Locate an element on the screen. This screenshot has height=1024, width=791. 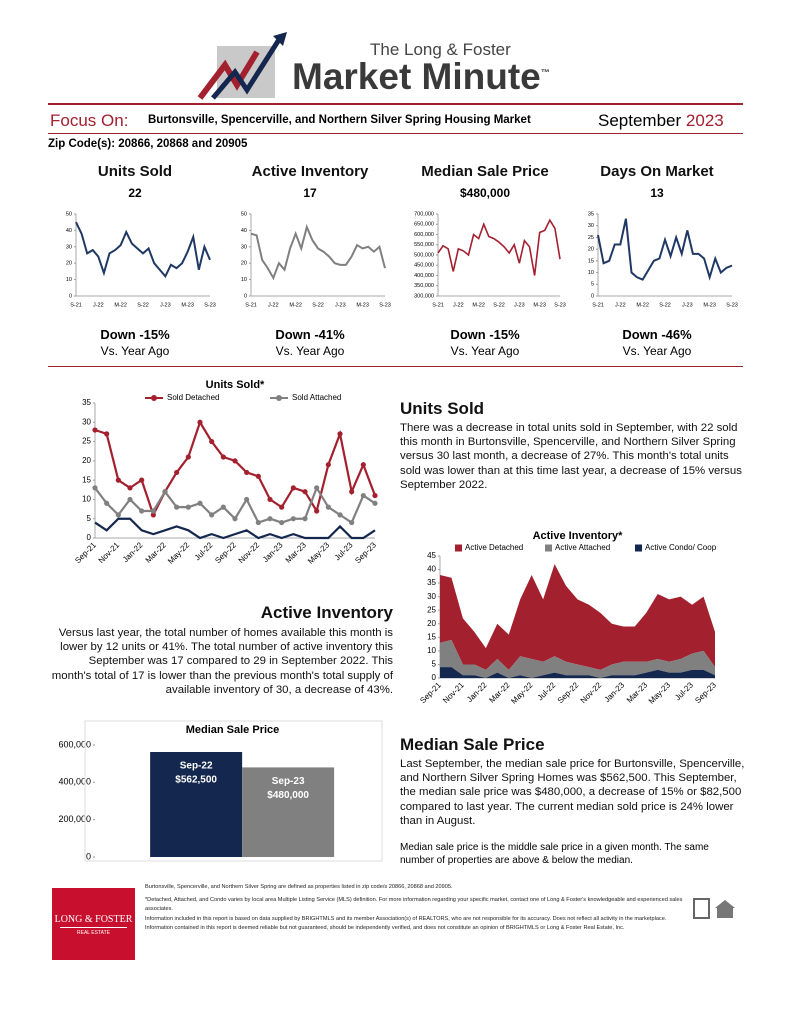
kpi-card: Days On Market 13 is located at coordinates (657, 181).